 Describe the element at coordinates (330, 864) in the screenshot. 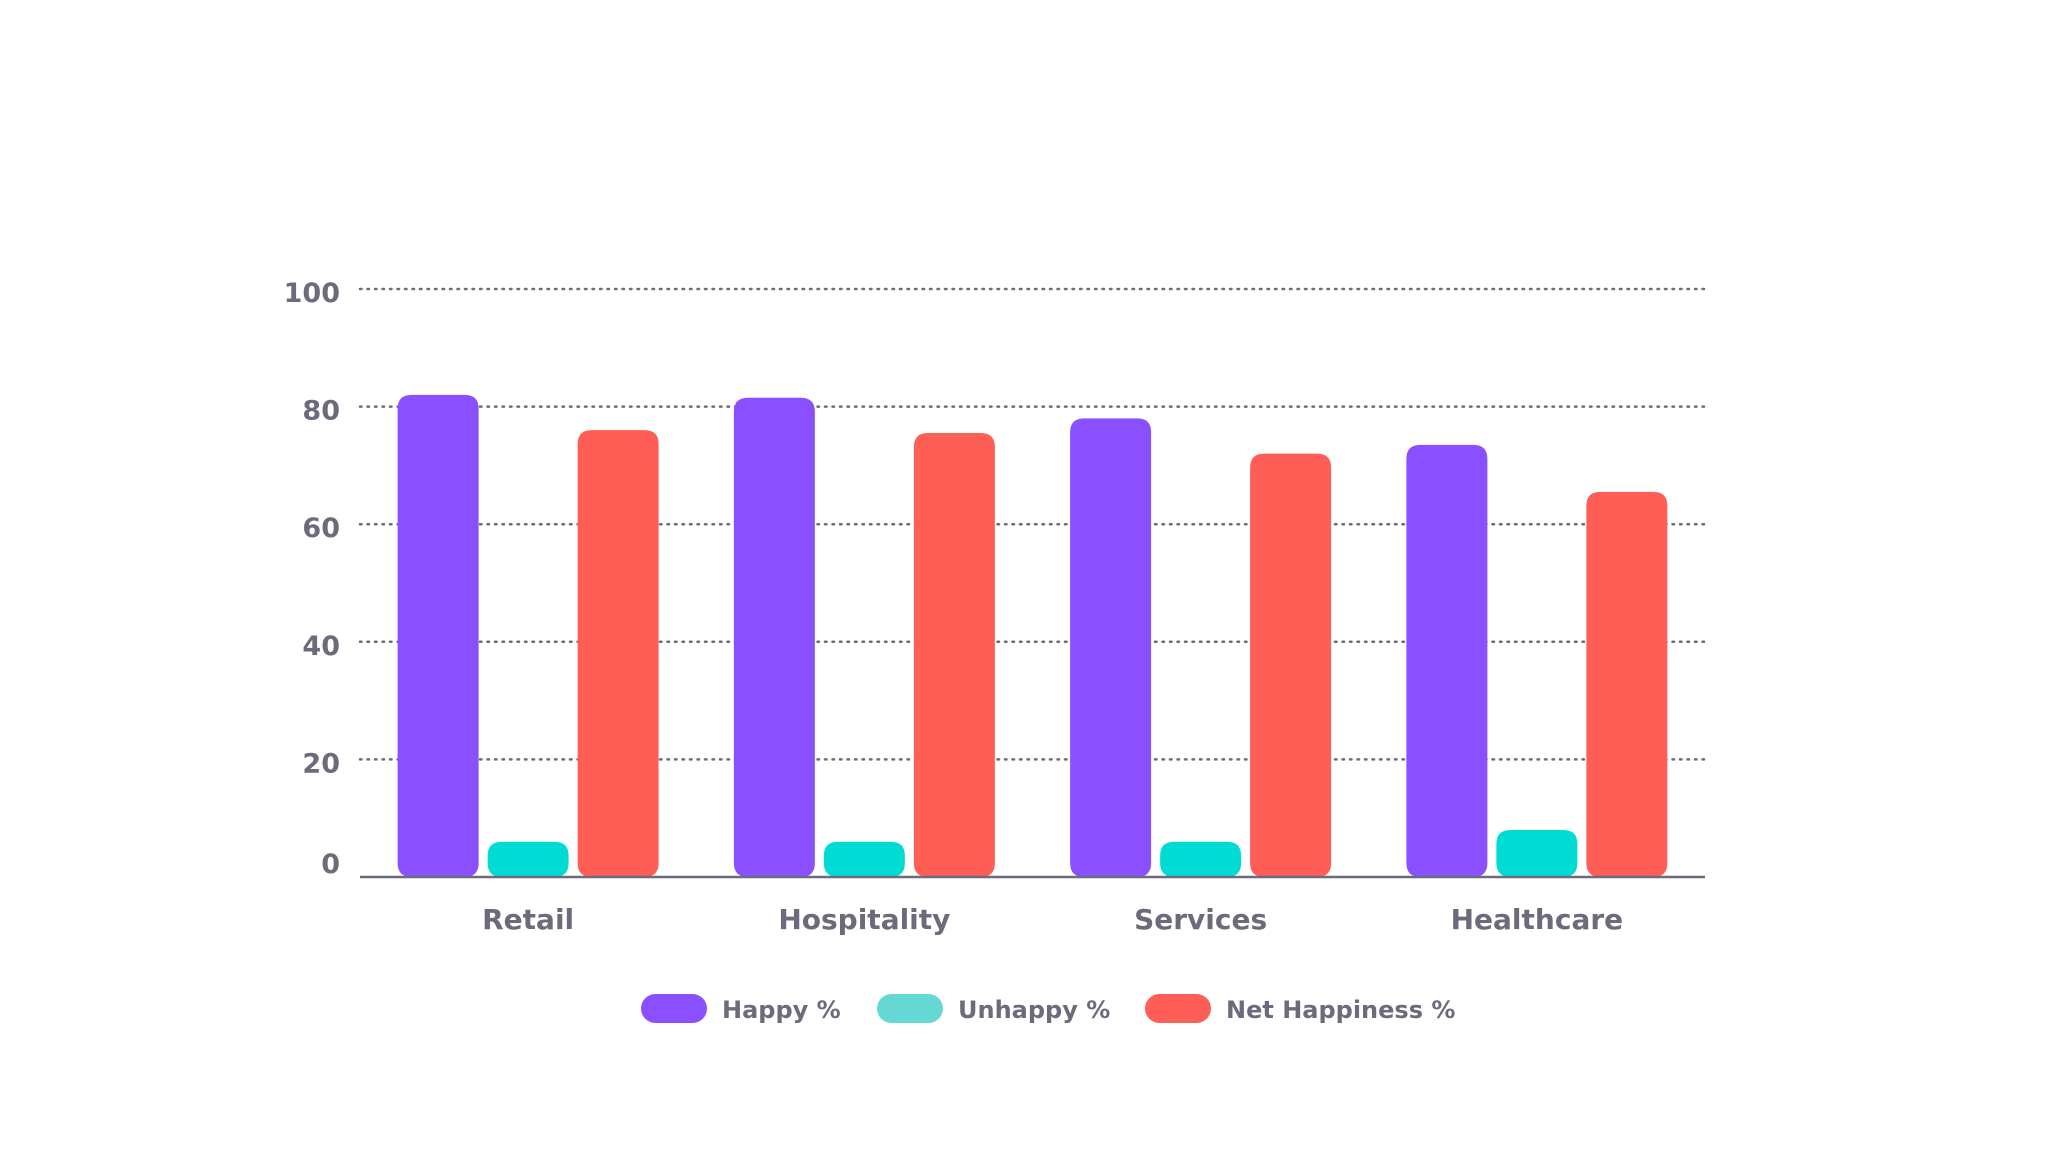

I see `y-tick-label: 0` at that location.